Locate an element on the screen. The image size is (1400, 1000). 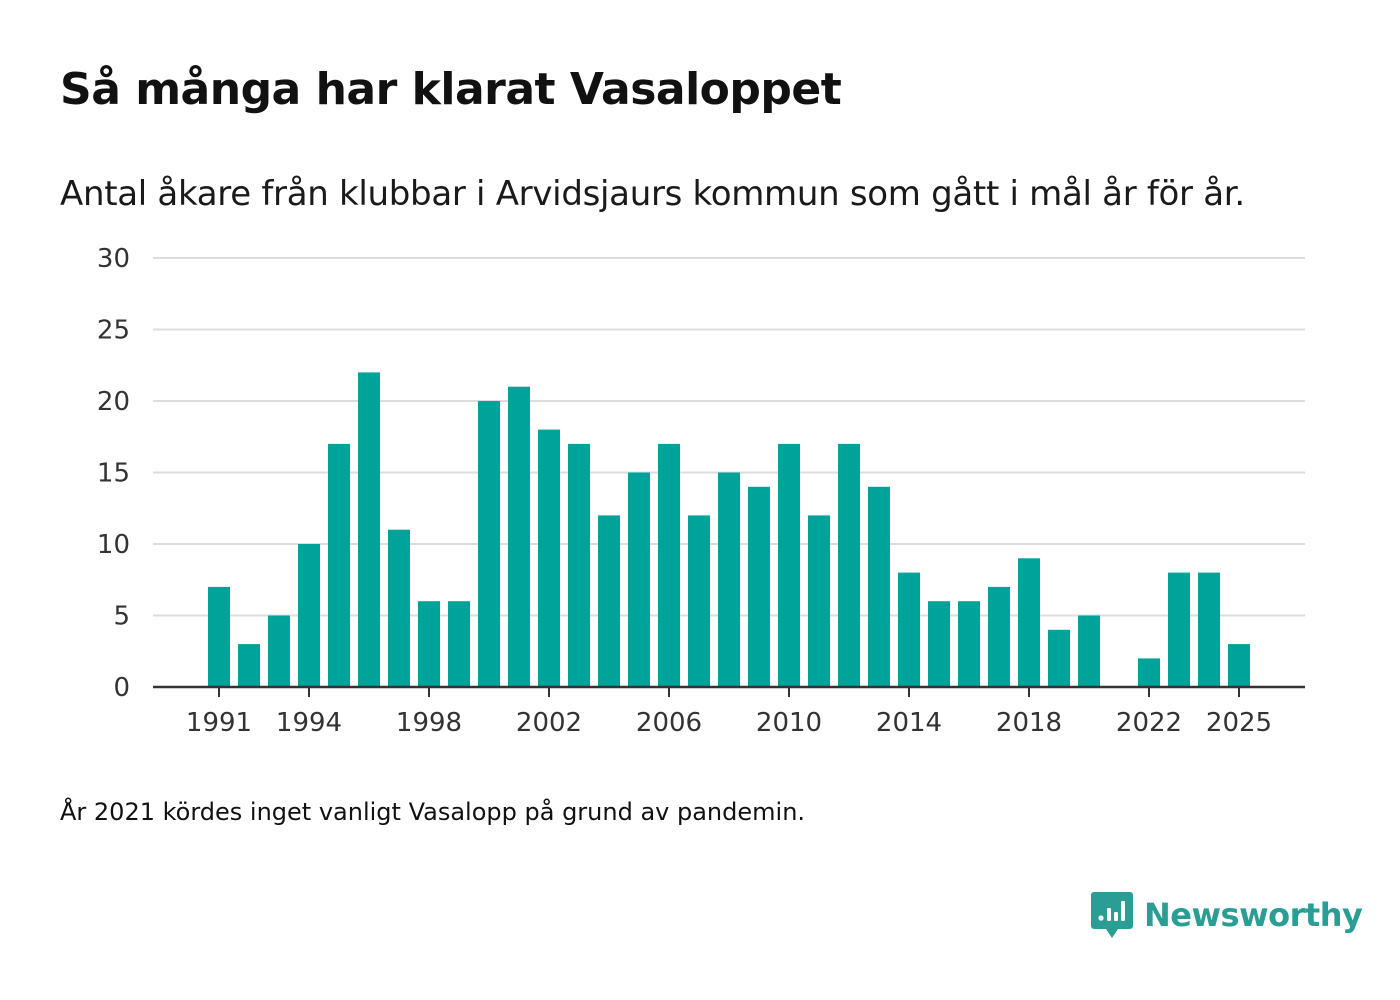
bar-2008 is located at coordinates (729, 579).